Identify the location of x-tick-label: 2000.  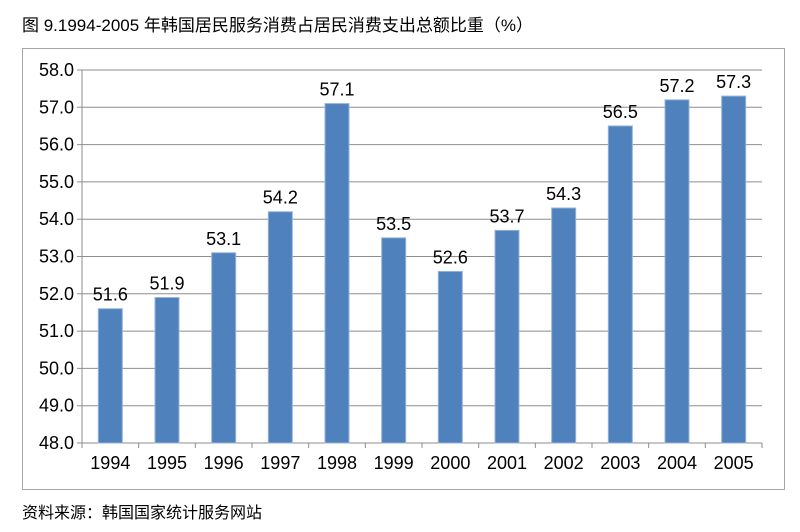
(450, 463).